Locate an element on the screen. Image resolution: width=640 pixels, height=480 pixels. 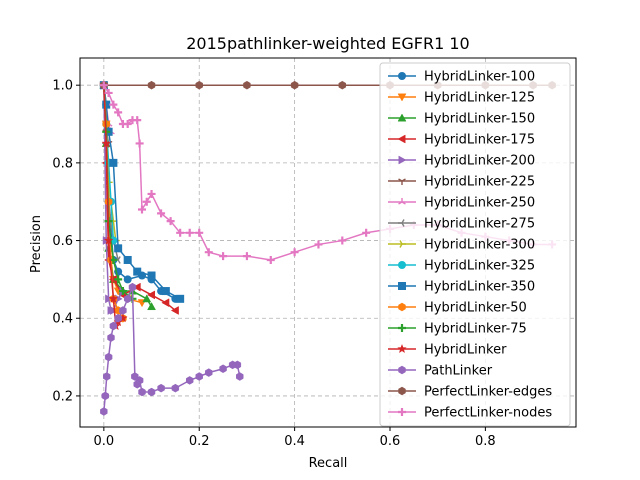
legend-label: PathLinker is located at coordinates (458, 371).